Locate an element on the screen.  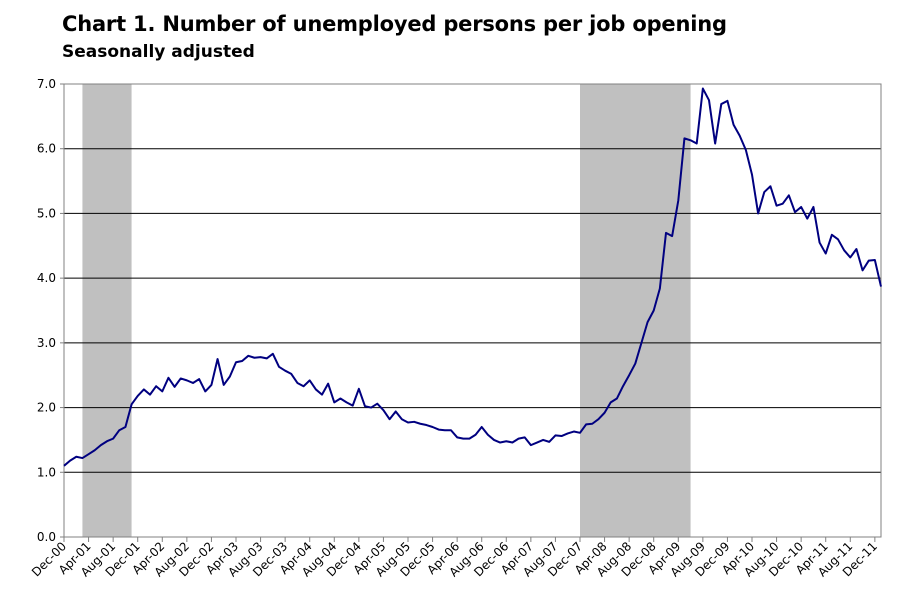
y-tick-label: 7.0 is located at coordinates (46, 84).